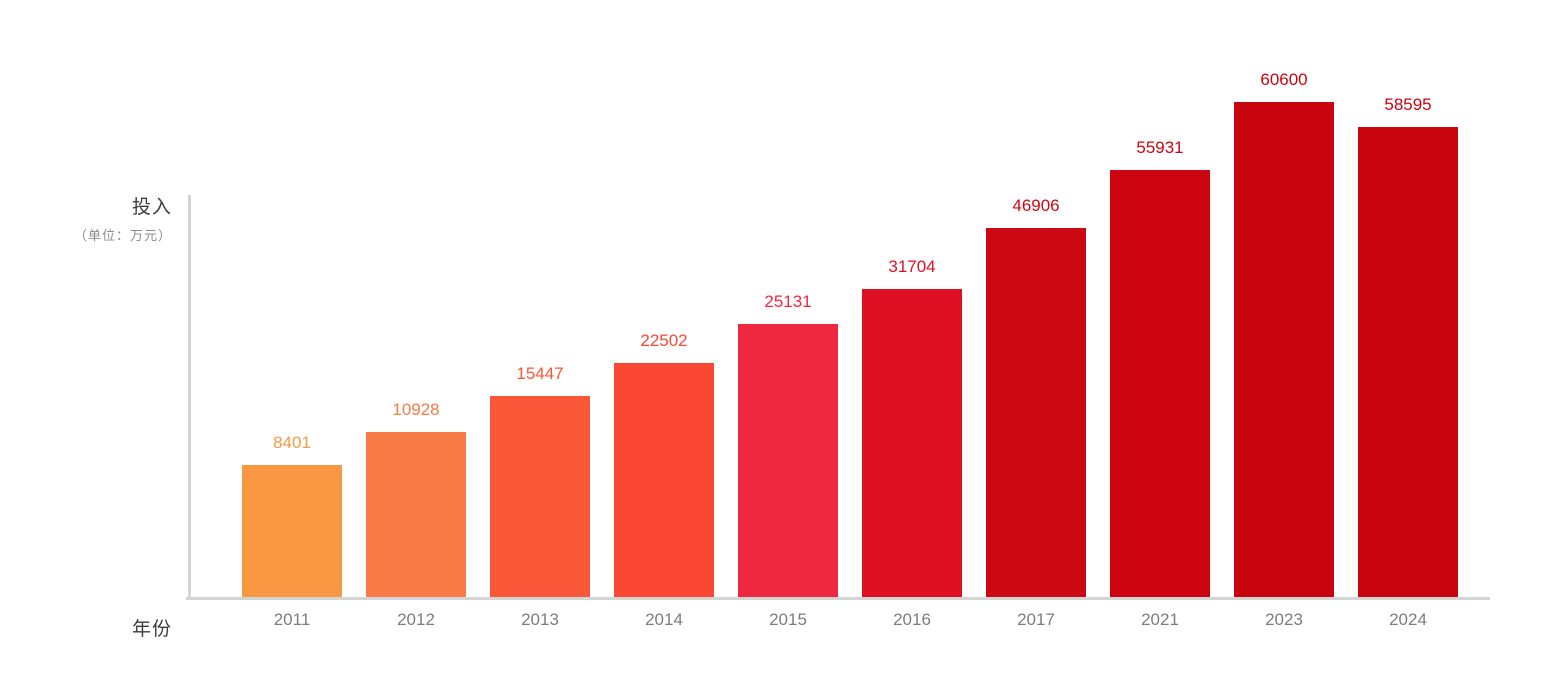  Describe the element at coordinates (540, 619) in the screenshot. I see `x-tick-label: 2013` at that location.